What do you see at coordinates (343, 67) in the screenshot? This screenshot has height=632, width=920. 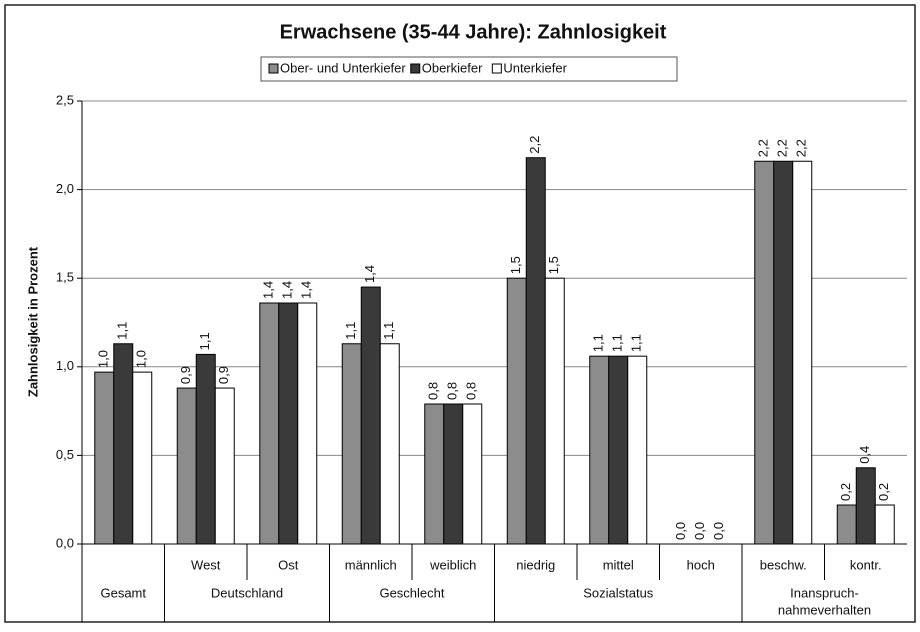 I see `legend-label: Ober- und Unterkiefer` at bounding box center [343, 67].